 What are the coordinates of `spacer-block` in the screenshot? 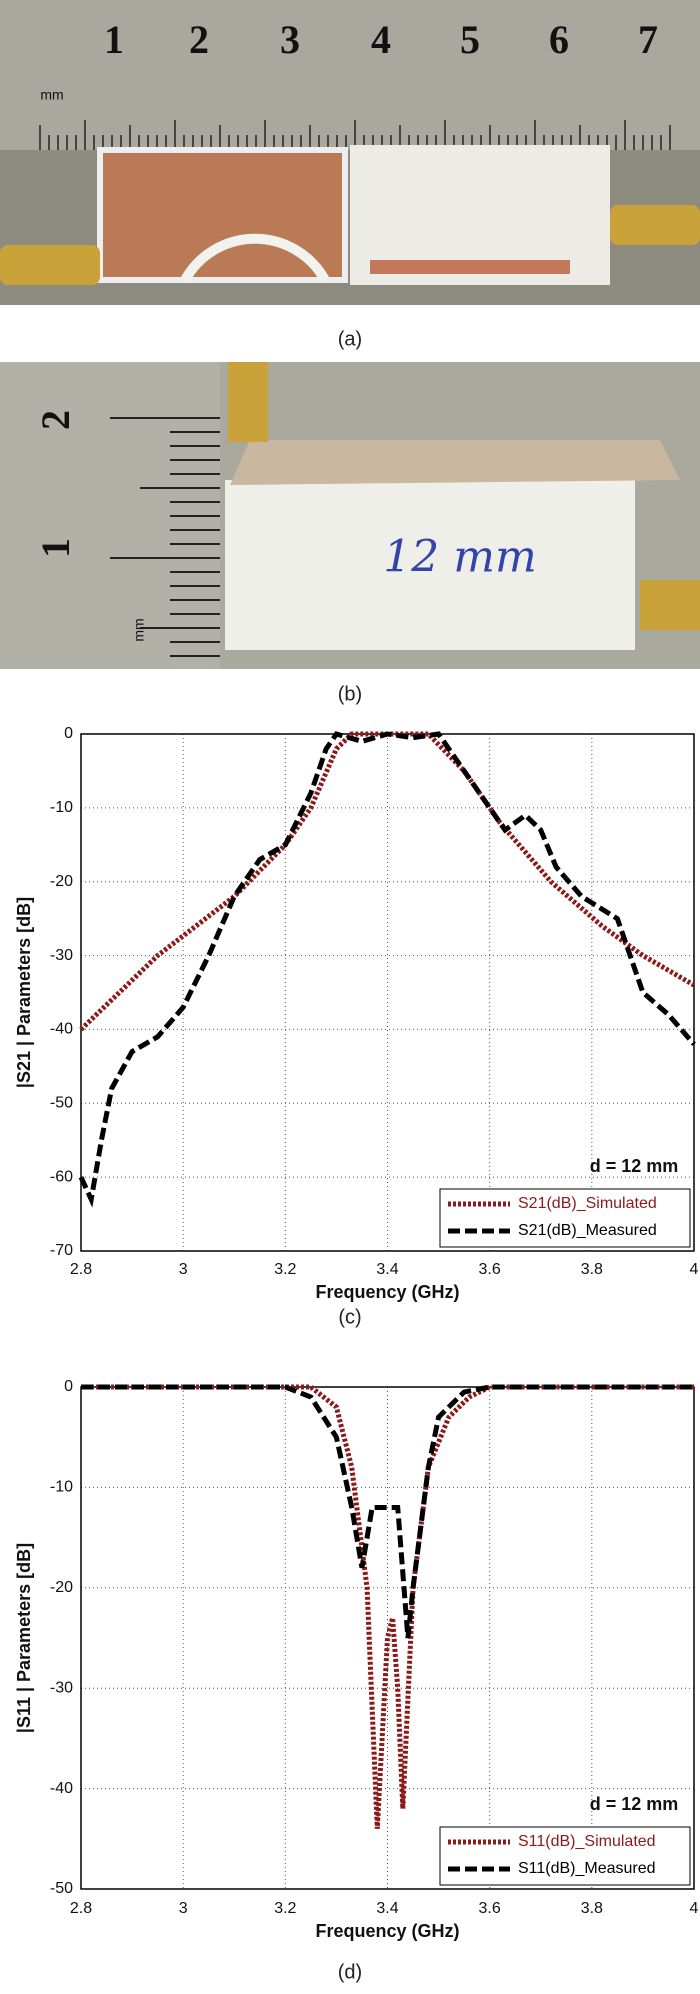 It's located at (430, 565).